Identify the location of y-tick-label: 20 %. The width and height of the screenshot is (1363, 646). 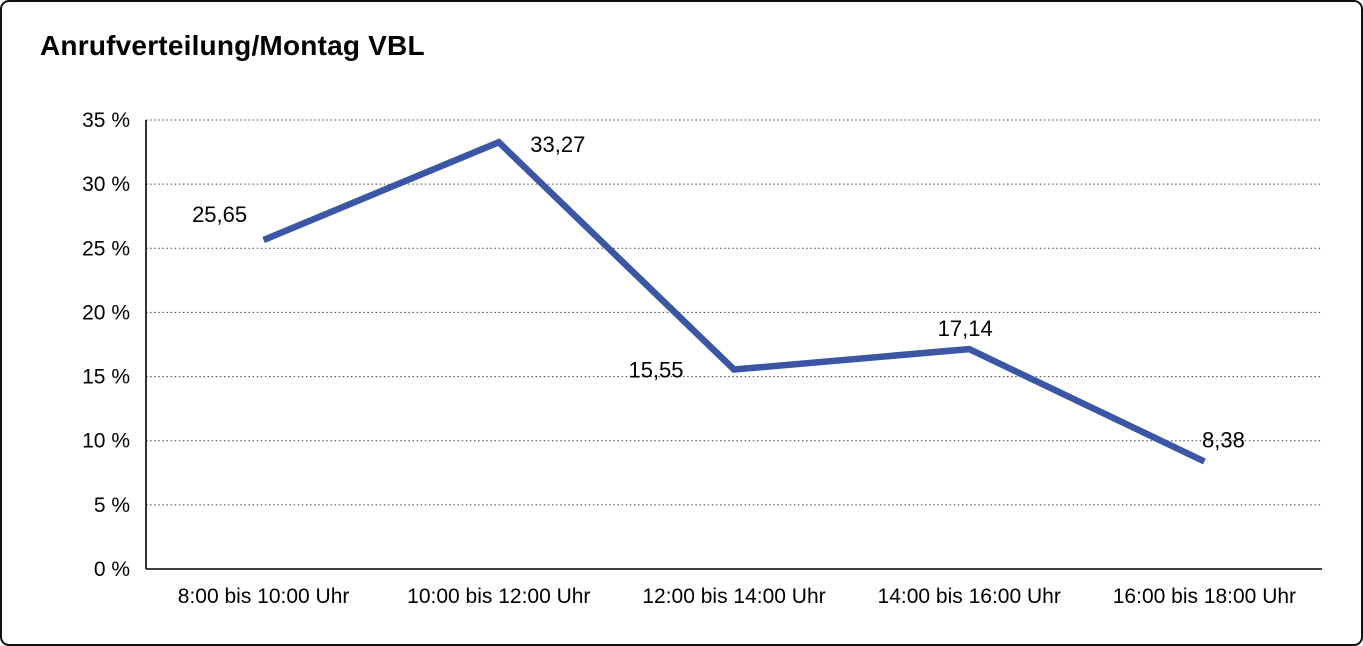
(106, 312).